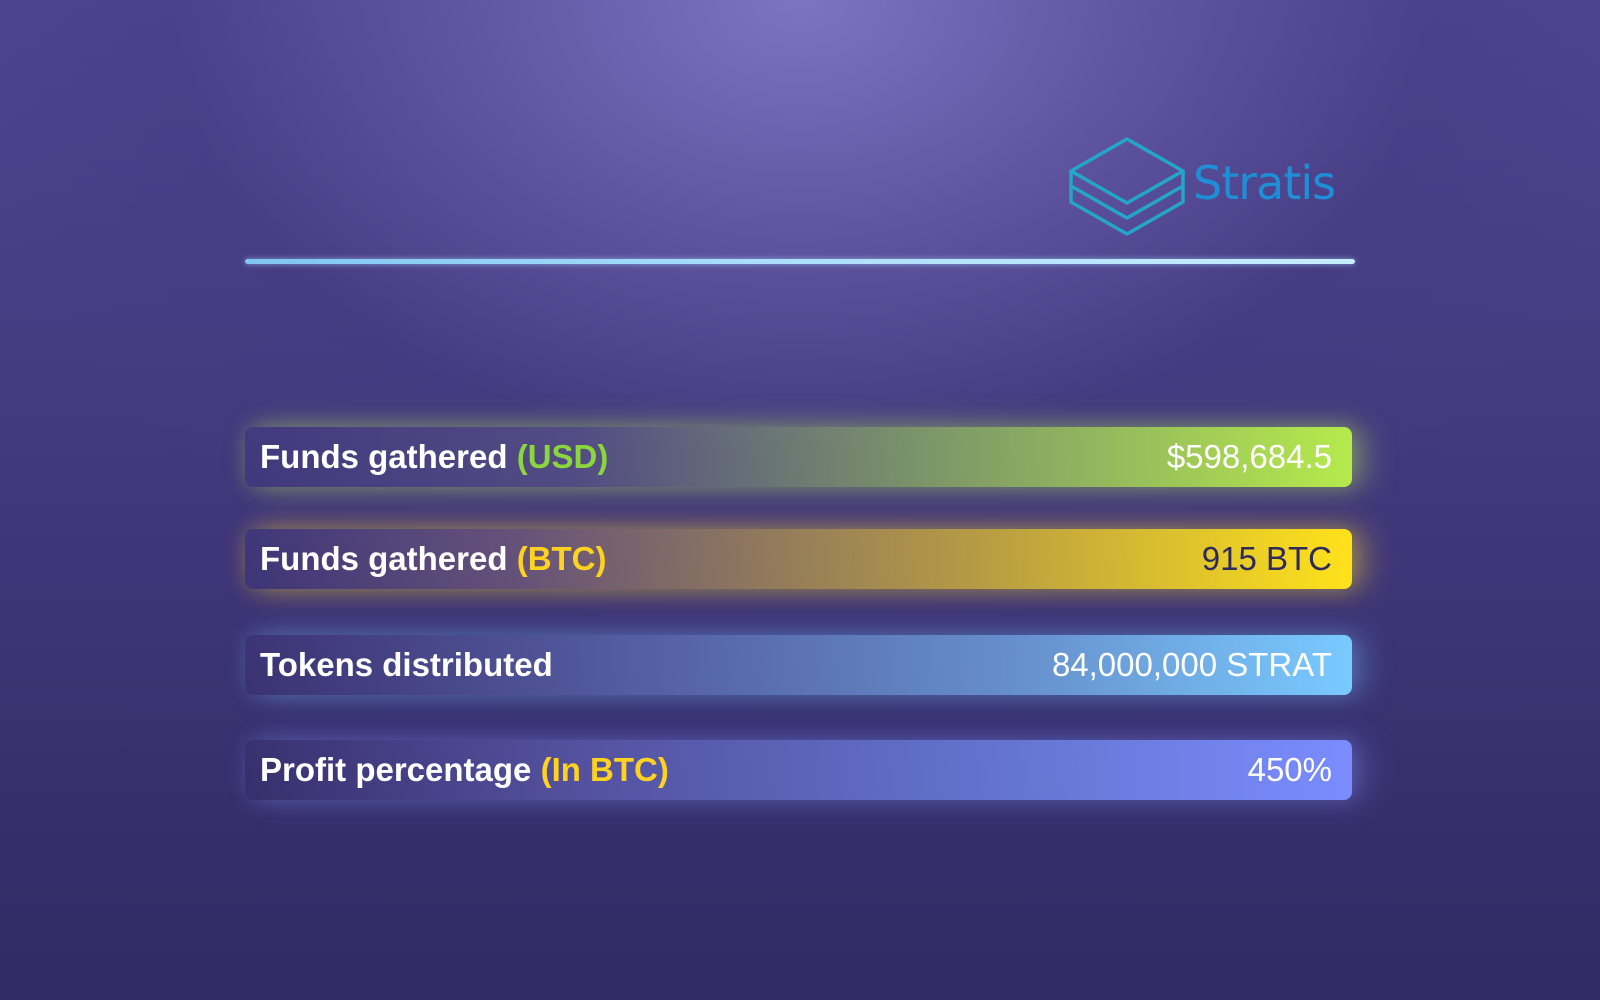 This screenshot has width=1600, height=1000. What do you see at coordinates (1191, 664) in the screenshot?
I see `stat-value: 84,000,000 STRAT` at bounding box center [1191, 664].